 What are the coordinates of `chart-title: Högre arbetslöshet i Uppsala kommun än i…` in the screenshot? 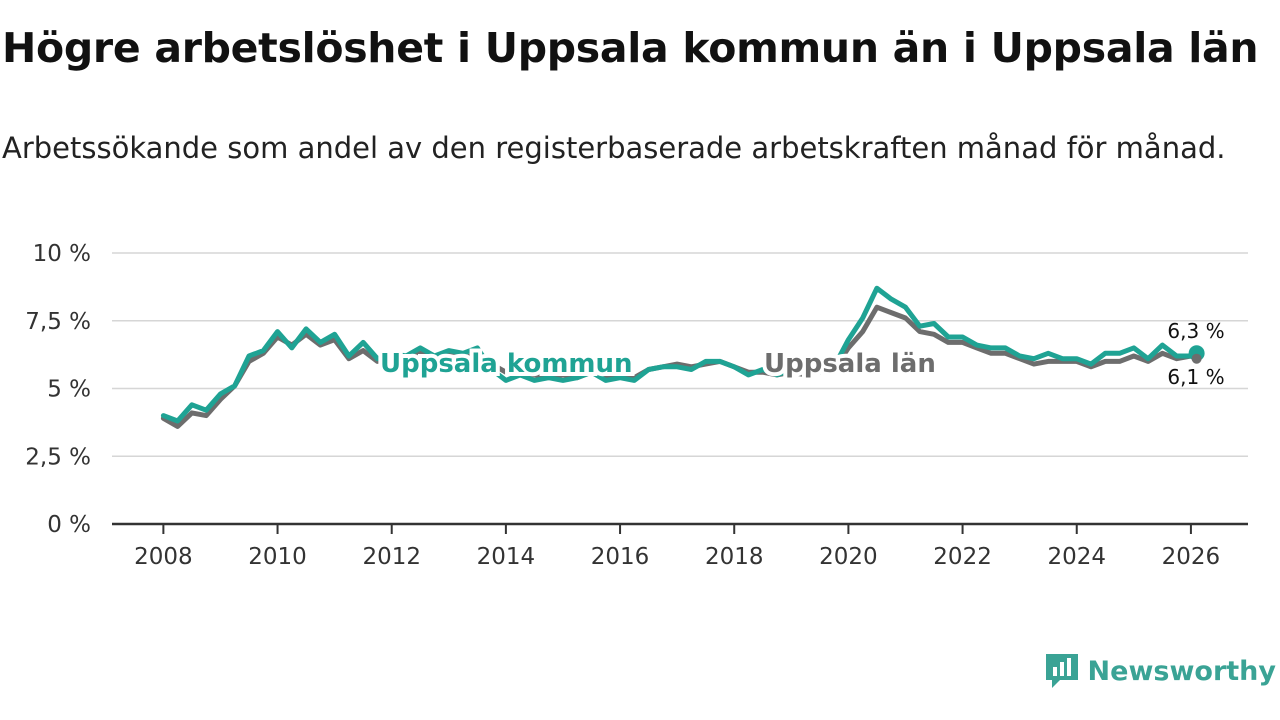 It's located at (630, 48).